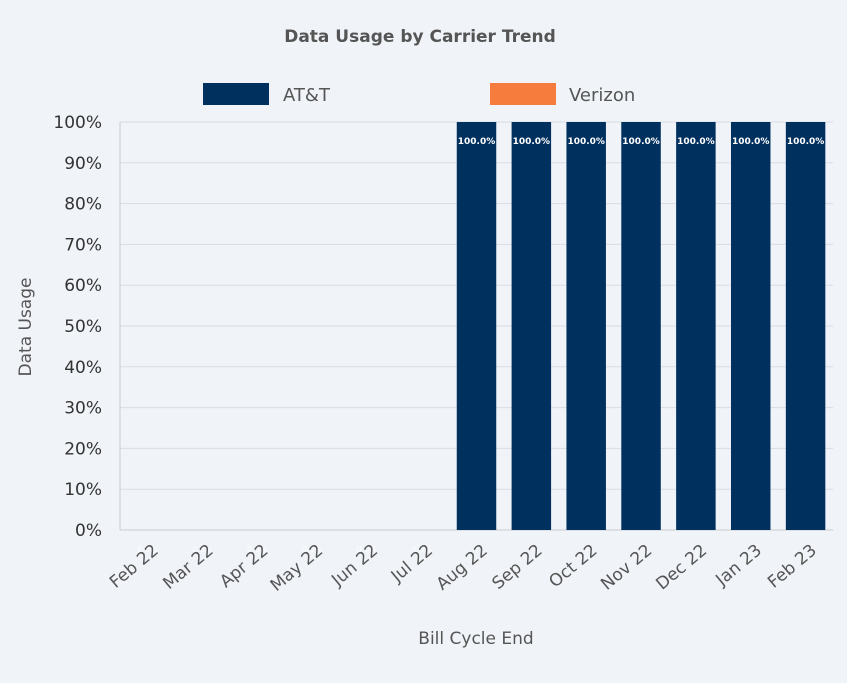 The image size is (847, 683). I want to click on x-tick-label: Feb 22, so click(134, 567).